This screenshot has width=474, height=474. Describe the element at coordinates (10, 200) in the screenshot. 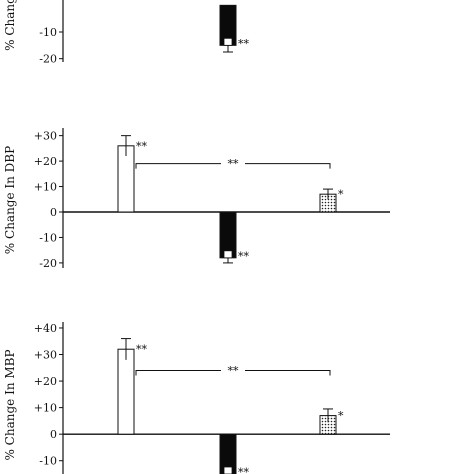

I see `y-axis-label-2: % Change In DBP` at that location.